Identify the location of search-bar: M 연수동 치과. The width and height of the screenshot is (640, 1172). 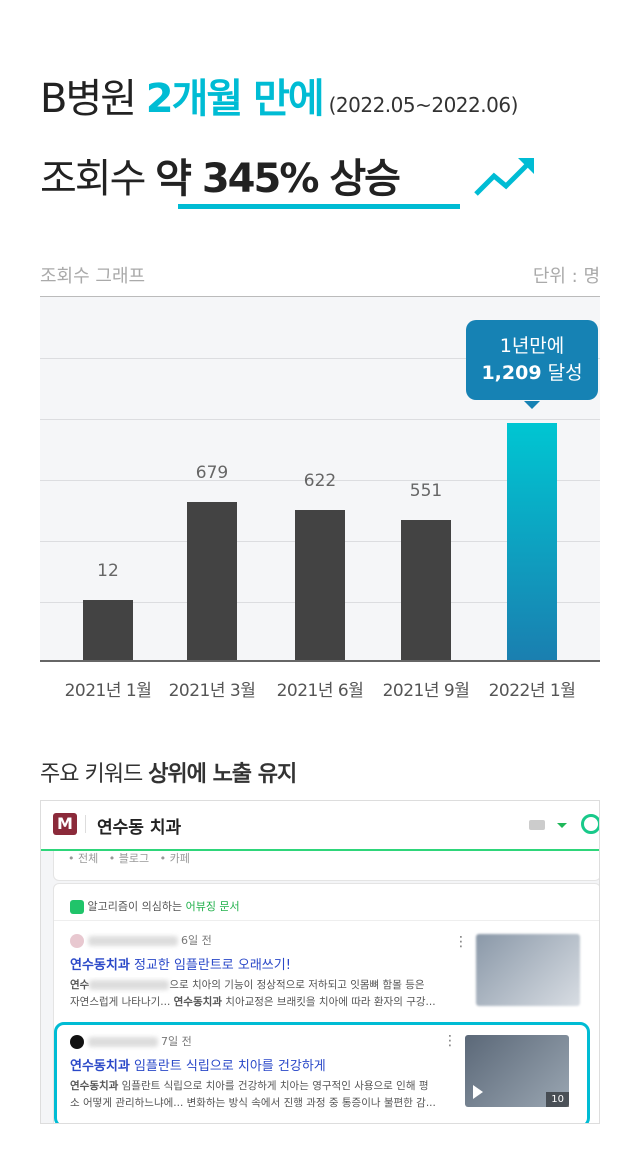
(320, 826).